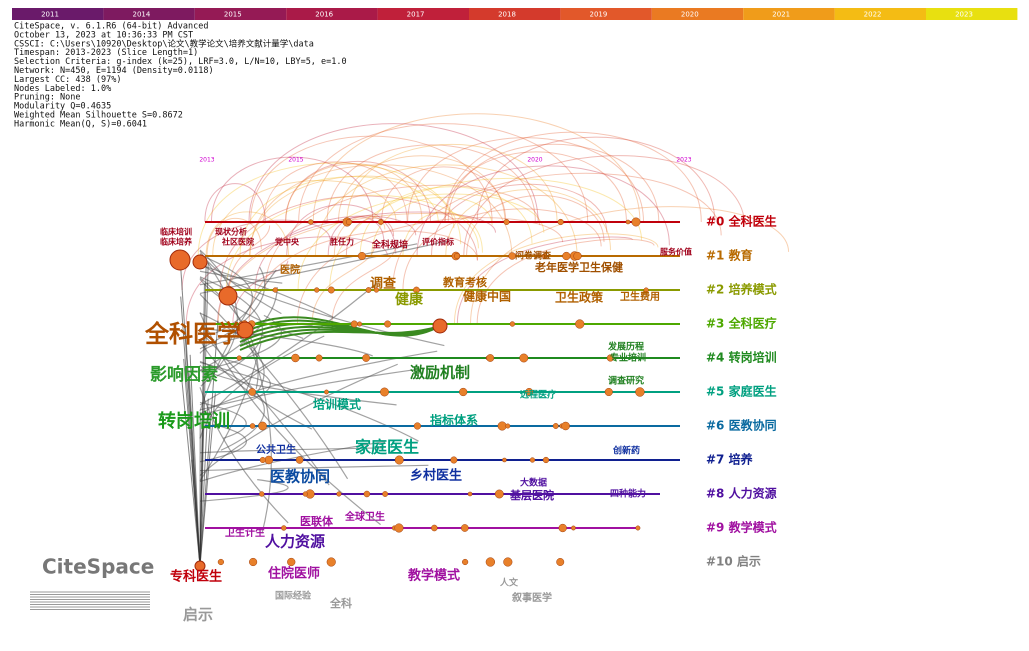 This screenshot has width=1029, height=651. What do you see at coordinates (487, 296) in the screenshot?
I see `keyword: 健康中国` at bounding box center [487, 296].